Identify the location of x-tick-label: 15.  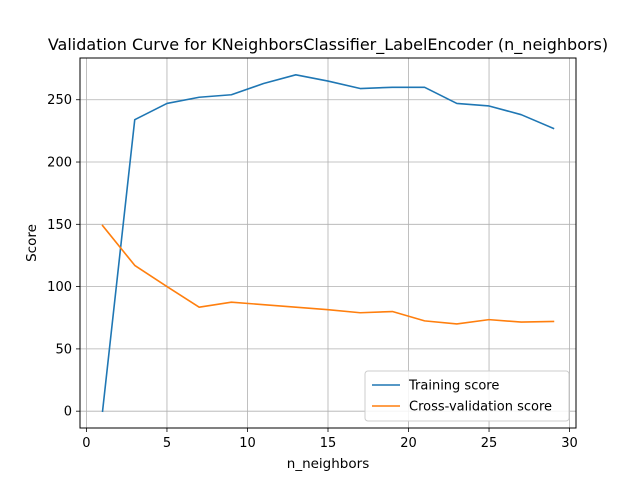
(328, 443).